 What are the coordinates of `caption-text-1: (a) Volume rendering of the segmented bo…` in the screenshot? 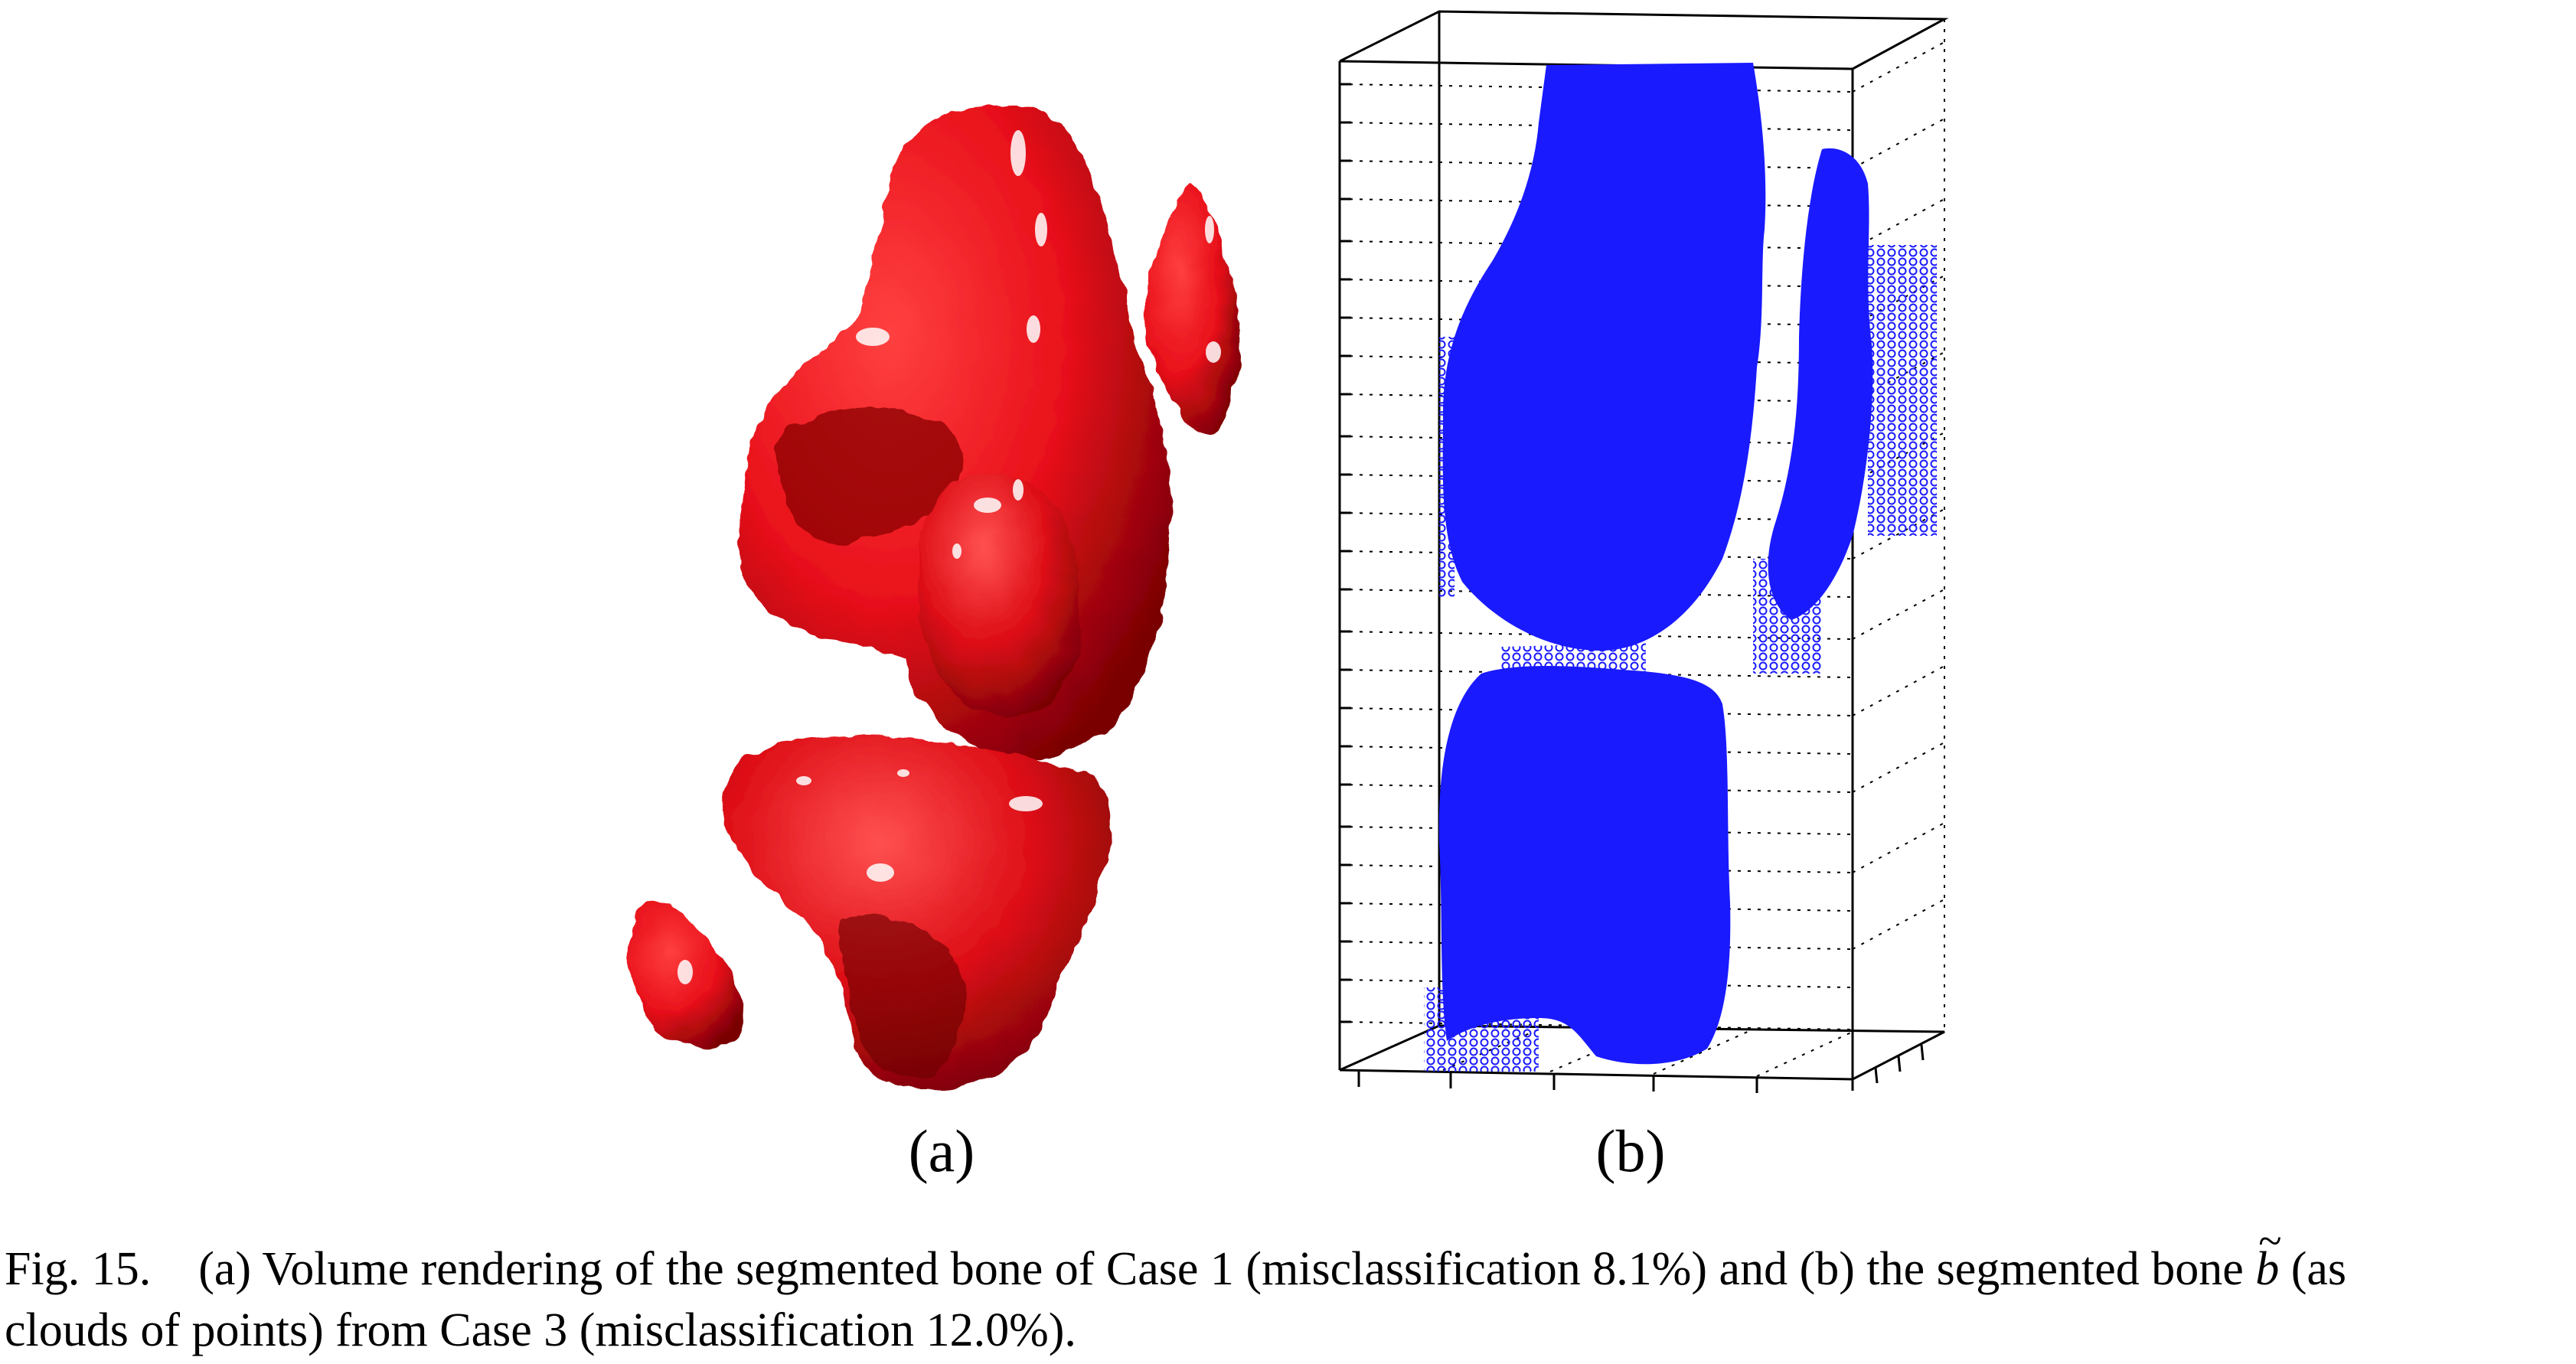 It's located at (1221, 1269).